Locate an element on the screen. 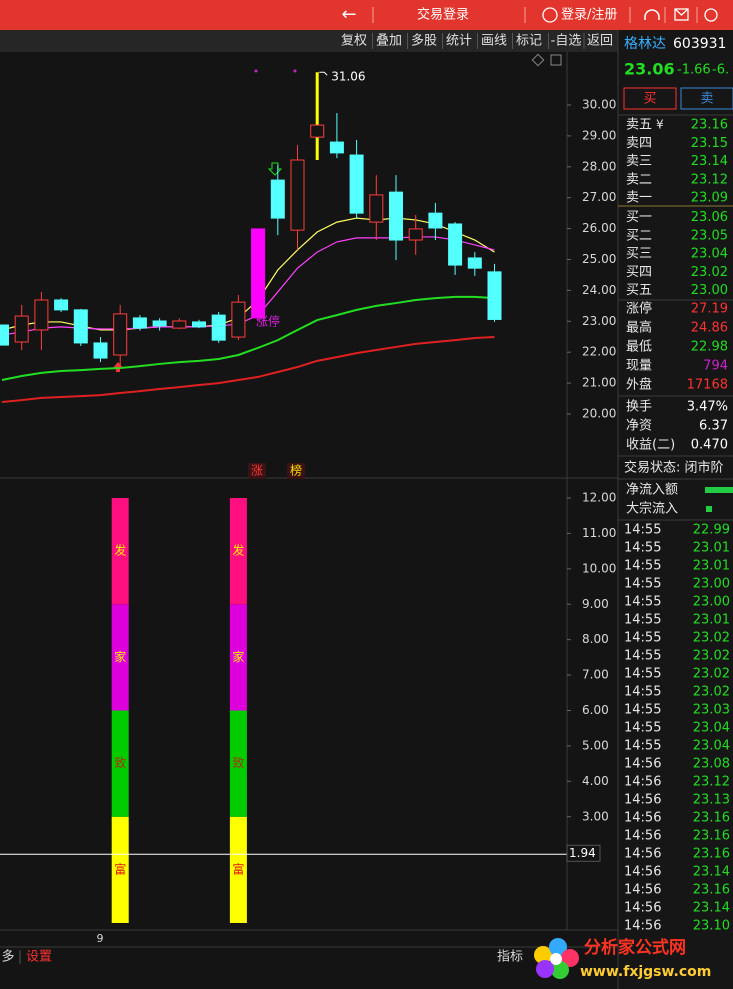  max-label: 31.06 is located at coordinates (348, 77).